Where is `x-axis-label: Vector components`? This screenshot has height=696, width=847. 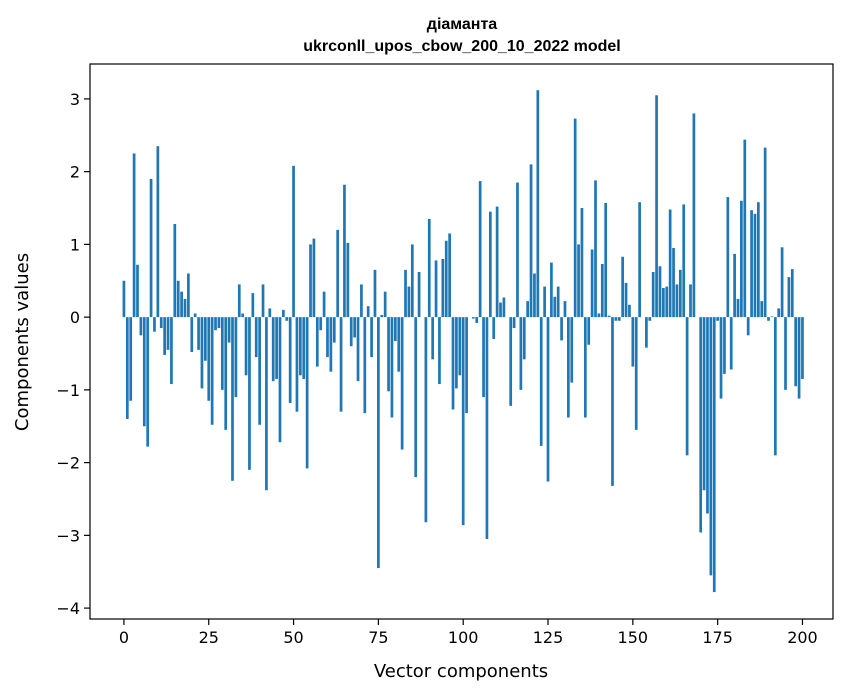
x-axis-label: Vector components is located at coordinates (461, 671).